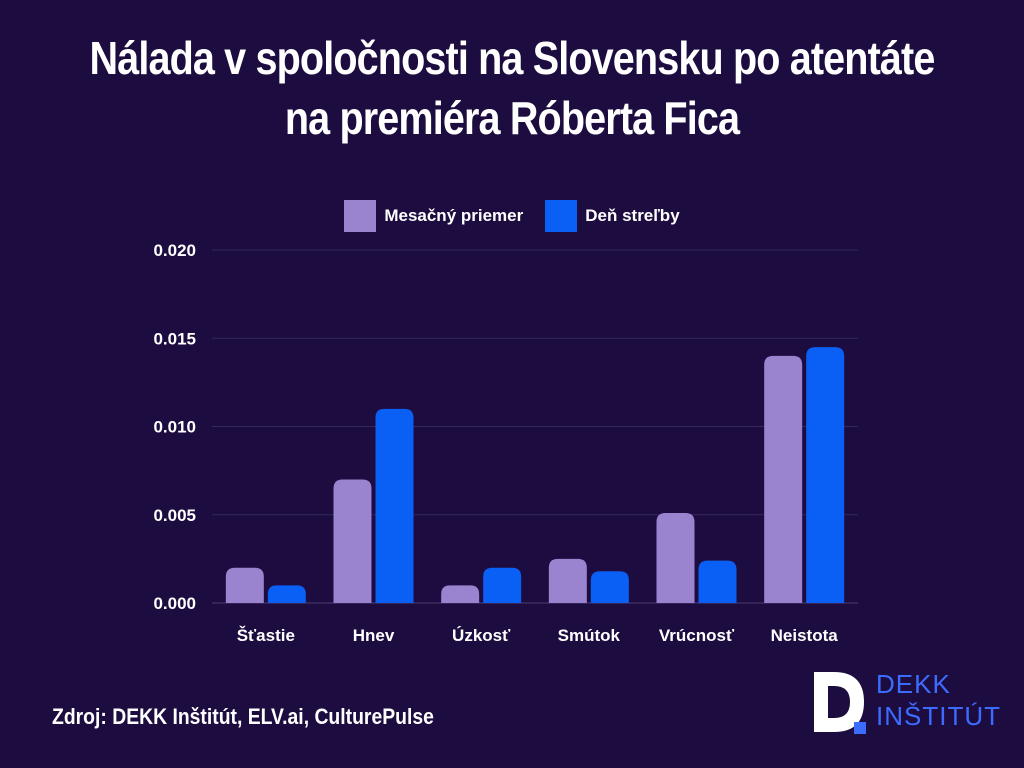 The height and width of the screenshot is (768, 1024). What do you see at coordinates (697, 635) in the screenshot?
I see `x-tick-label: Vrúcnosť` at bounding box center [697, 635].